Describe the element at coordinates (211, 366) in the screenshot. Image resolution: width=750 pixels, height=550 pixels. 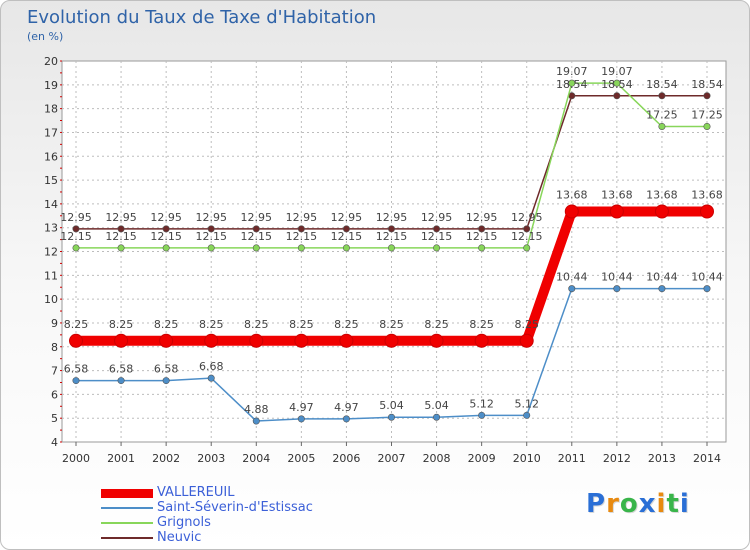
I see `data-label: 6.68` at that location.